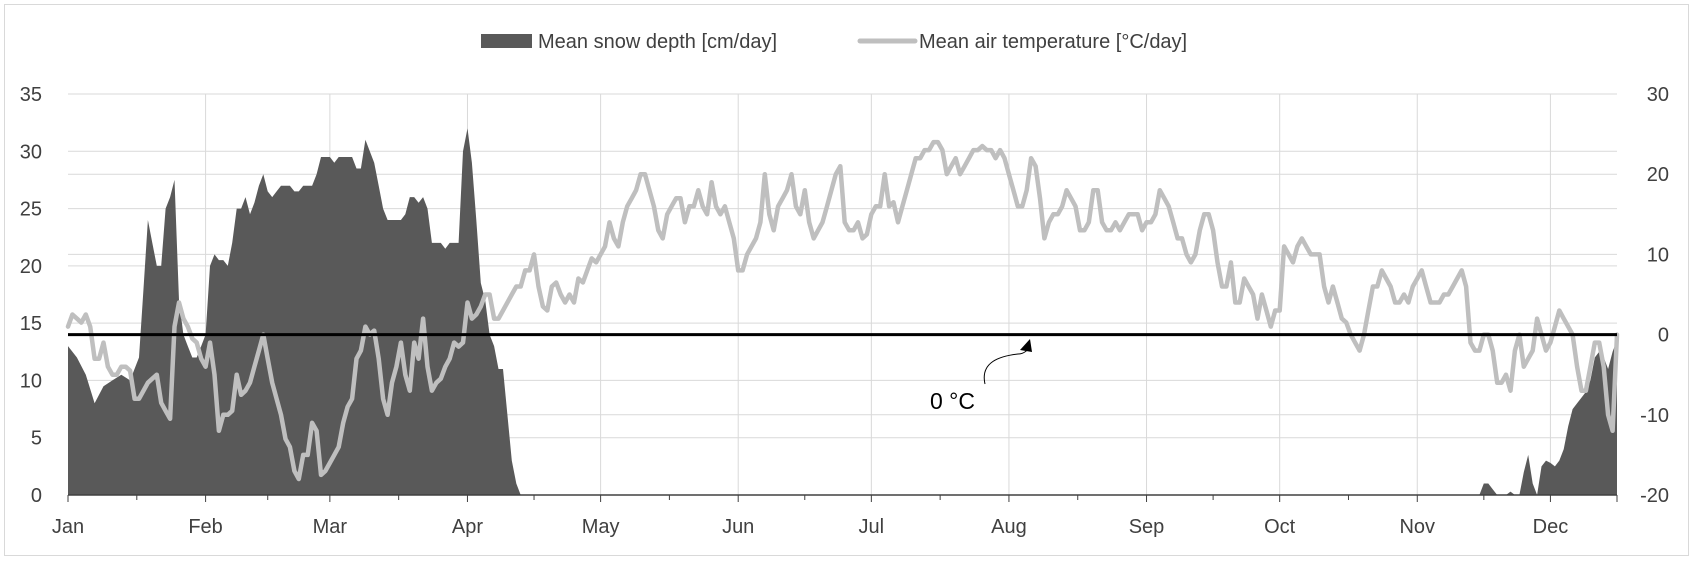 This screenshot has width=1693, height=565. What do you see at coordinates (1417, 527) in the screenshot?
I see `x-tick-label: Nov` at bounding box center [1417, 527].